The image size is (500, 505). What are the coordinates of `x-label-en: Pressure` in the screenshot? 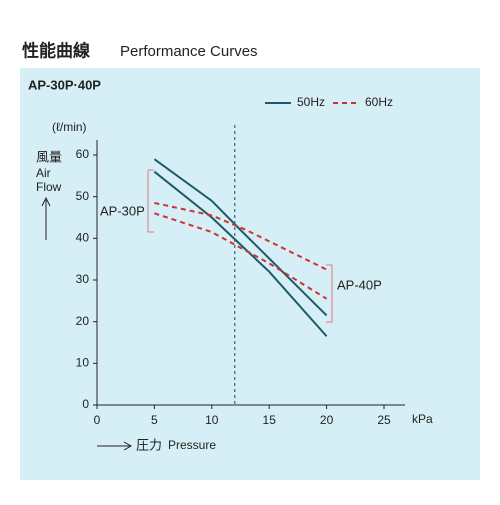 It's located at (192, 445).